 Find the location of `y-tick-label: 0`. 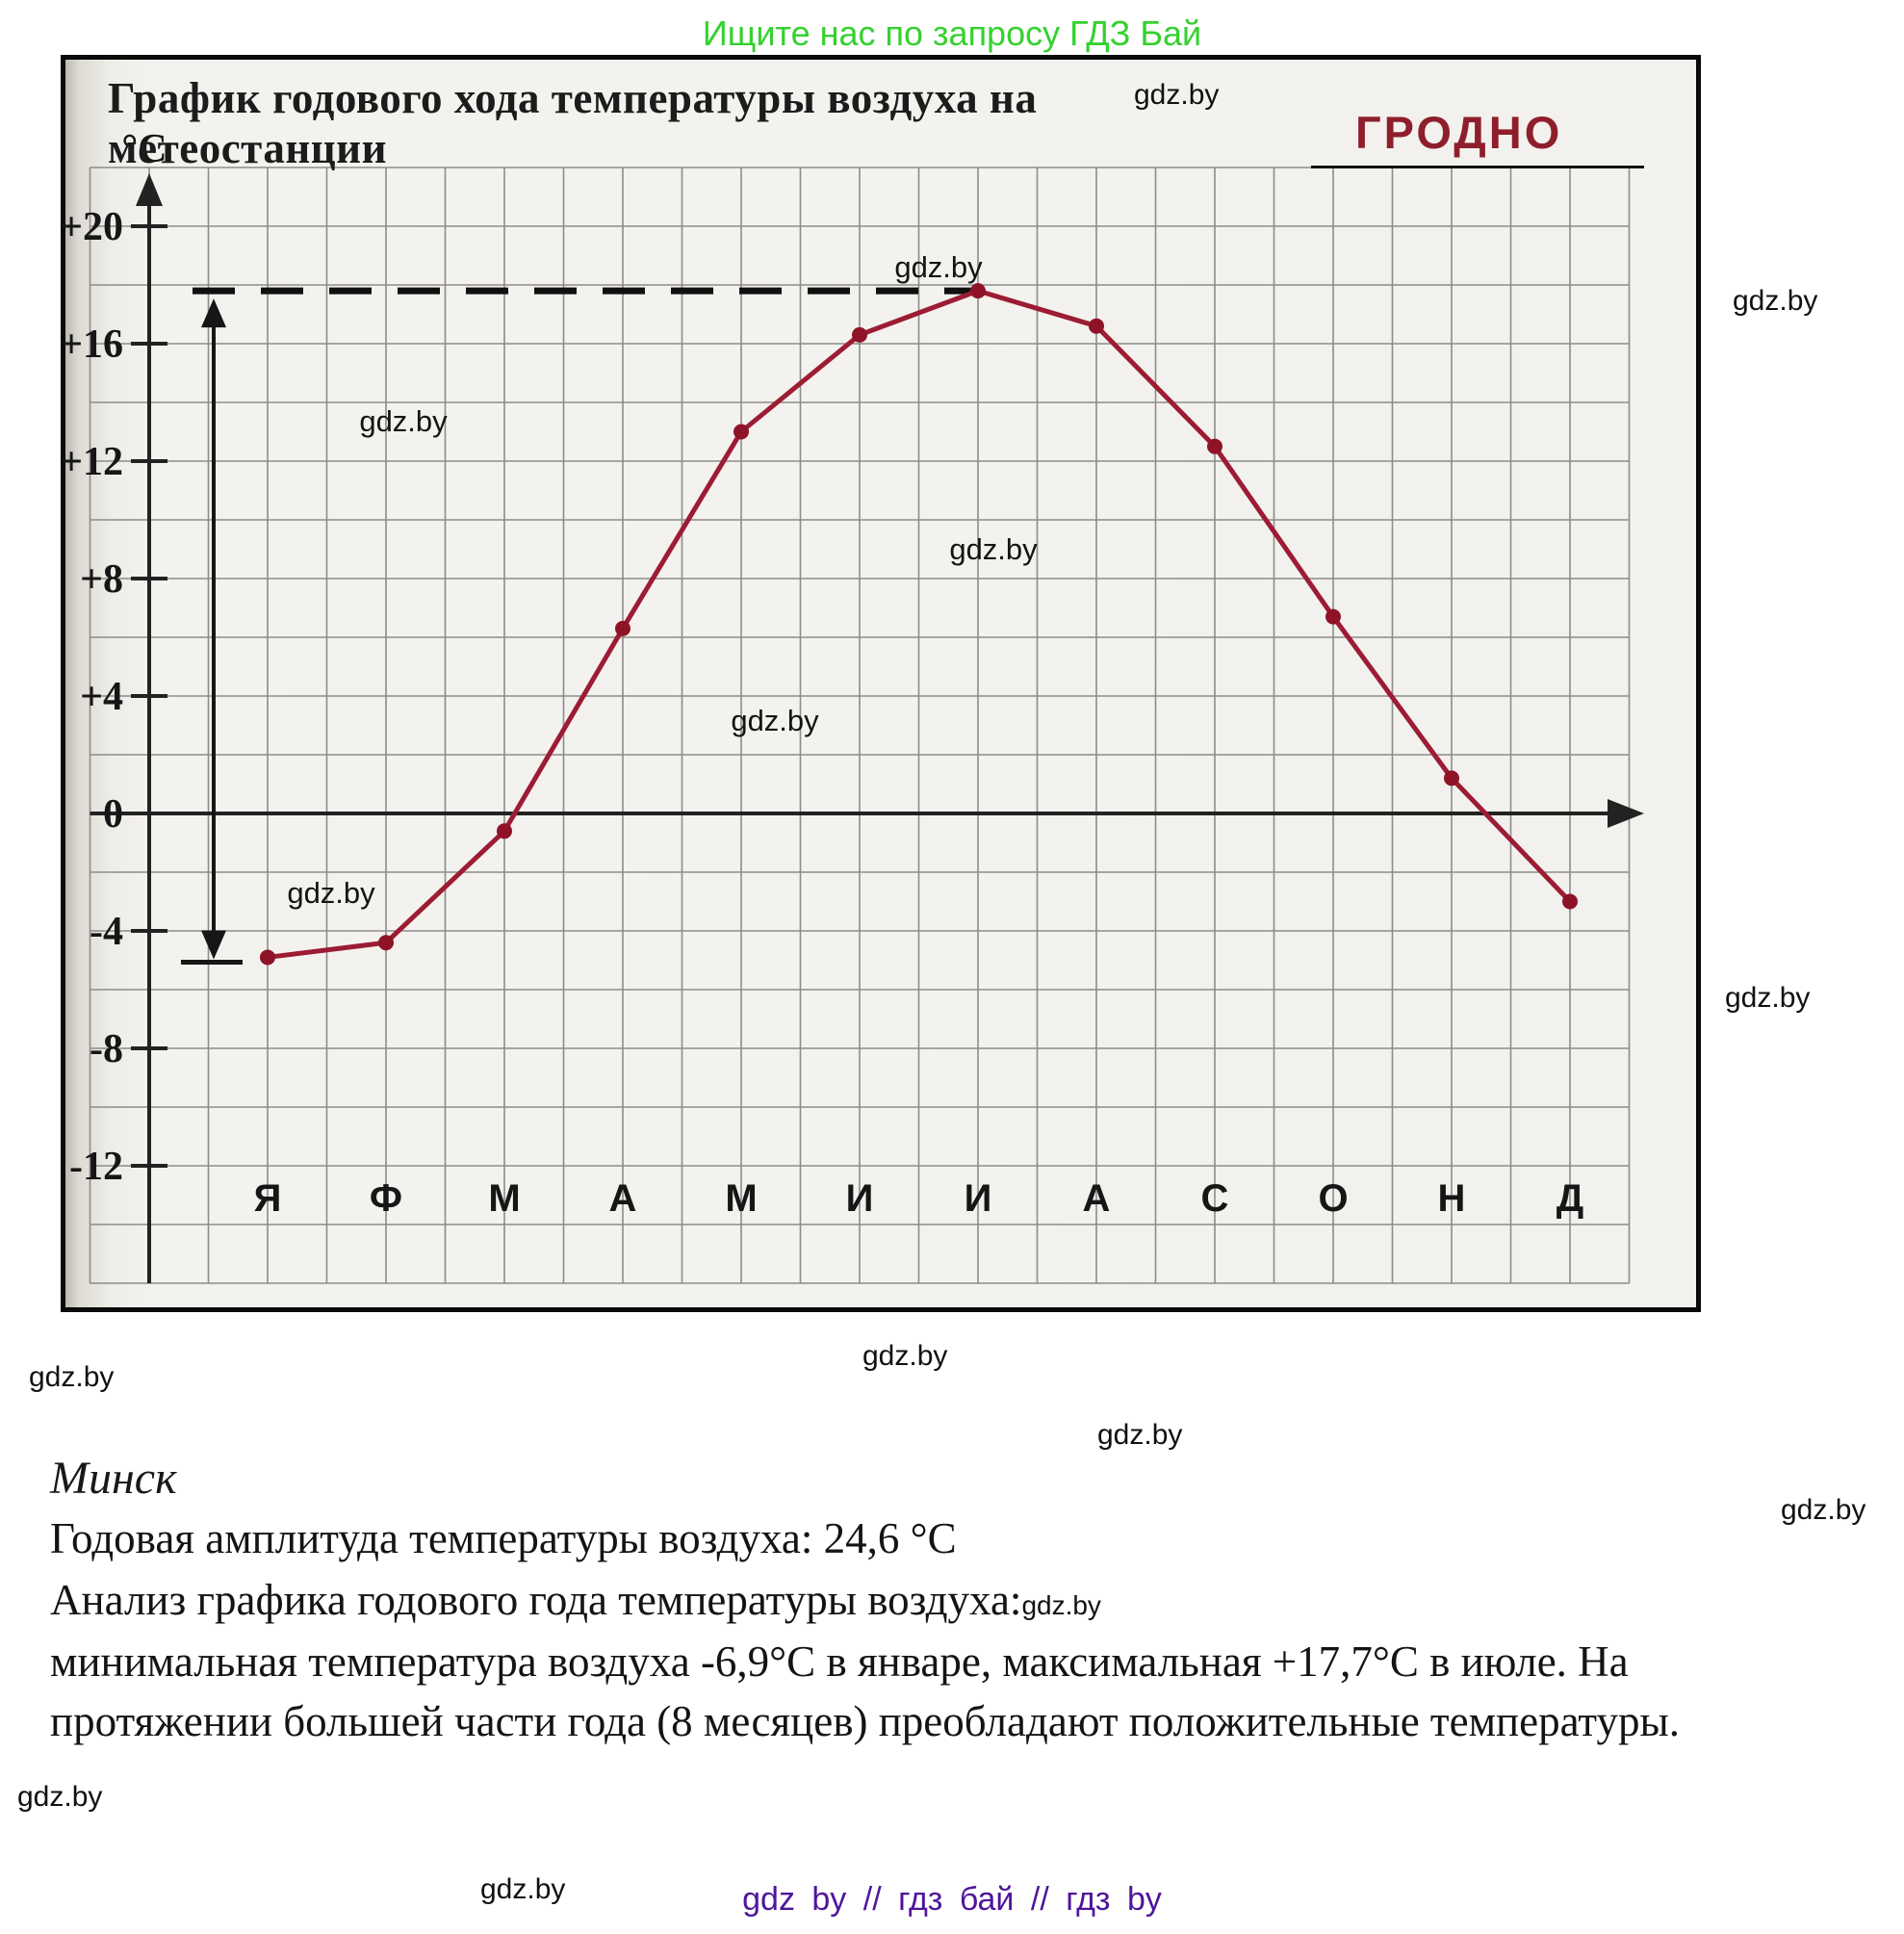

y-tick-label: 0 is located at coordinates (113, 815).